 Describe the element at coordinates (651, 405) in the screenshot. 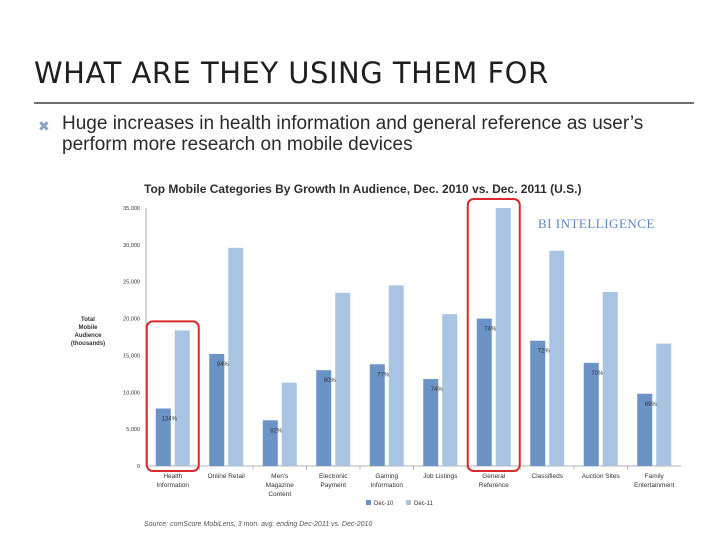

I see `growth-label: 69%` at that location.